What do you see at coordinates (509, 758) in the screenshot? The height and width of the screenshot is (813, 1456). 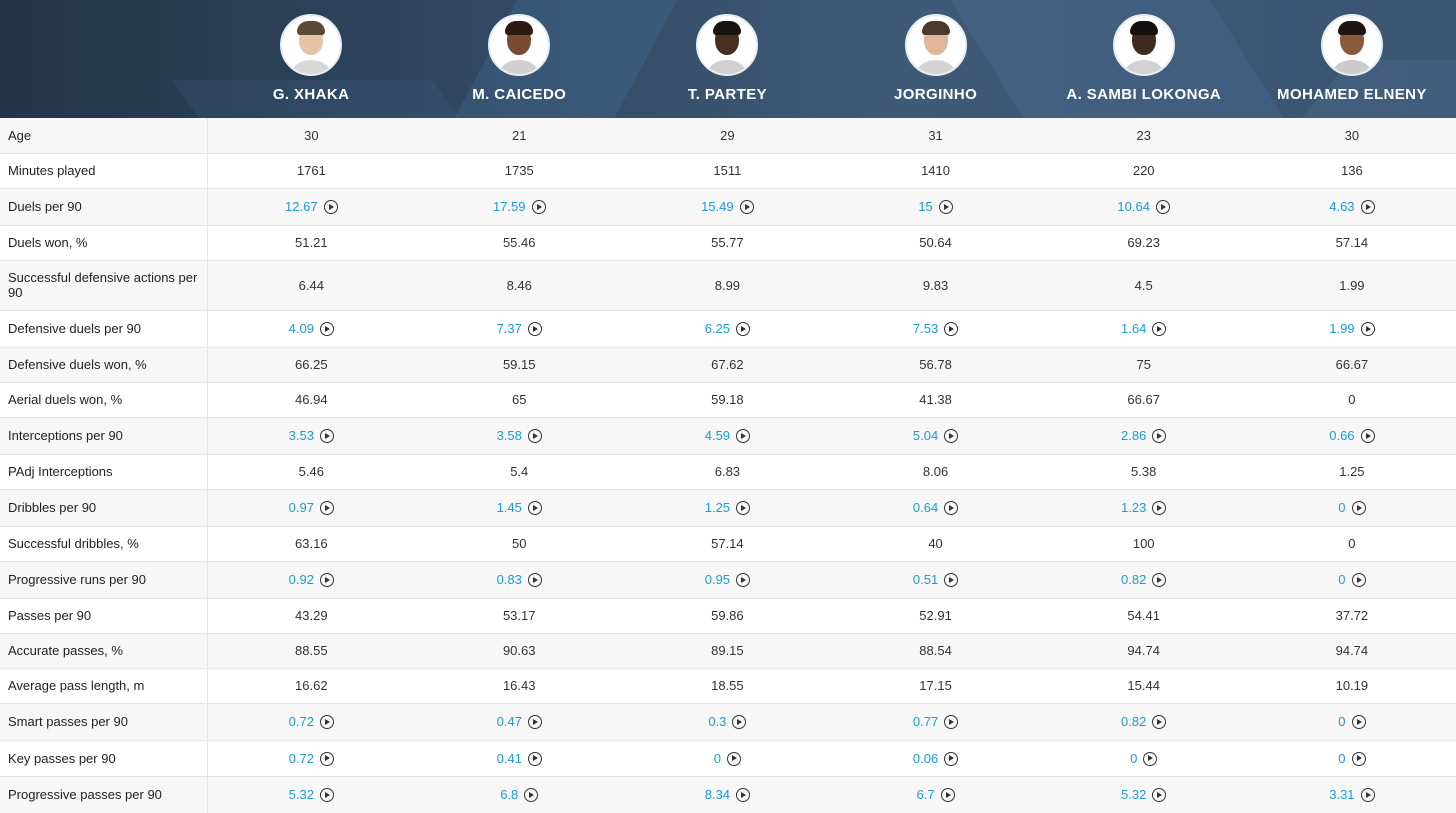 I see `stat-value: 0.41` at bounding box center [509, 758].